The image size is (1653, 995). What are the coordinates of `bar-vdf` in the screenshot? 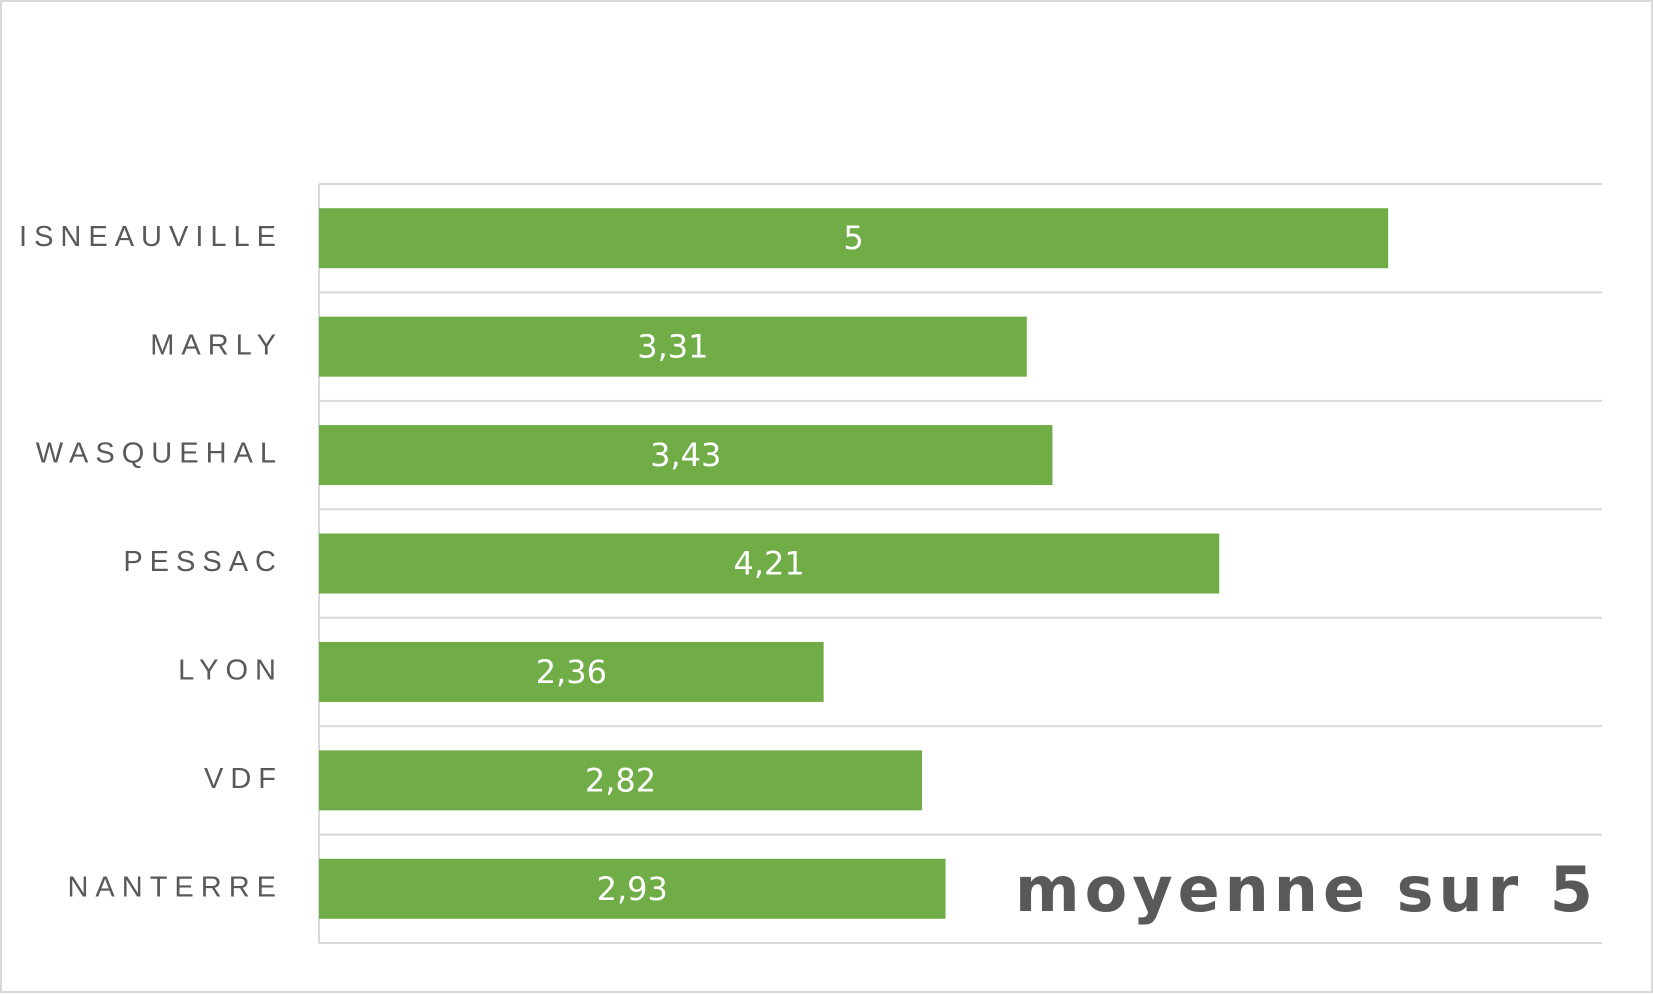 It's located at (621, 780).